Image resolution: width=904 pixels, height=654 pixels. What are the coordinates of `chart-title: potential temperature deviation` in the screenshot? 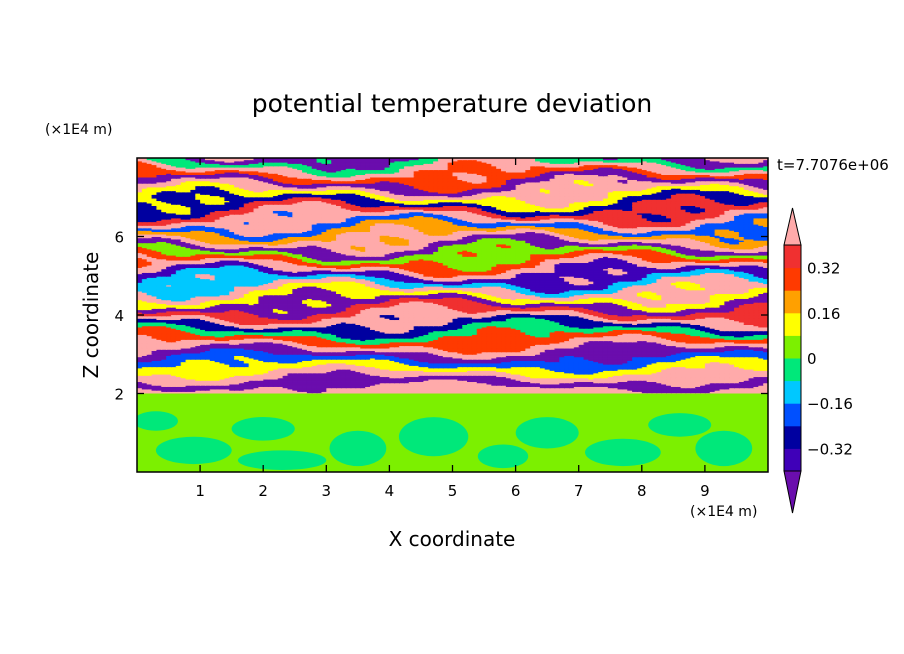 It's located at (452, 103).